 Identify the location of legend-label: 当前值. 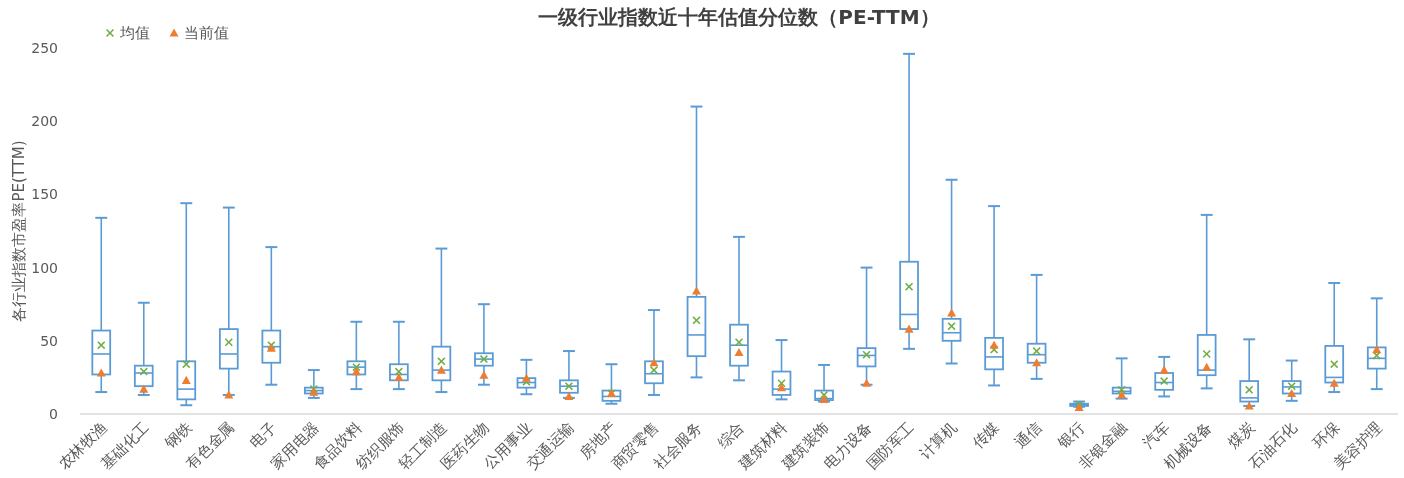
(206, 33).